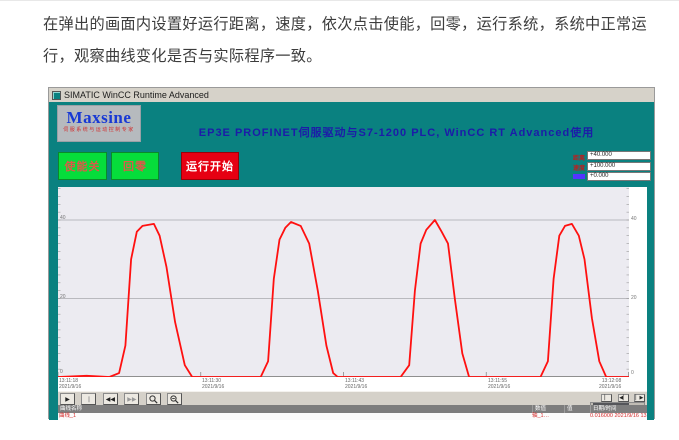  Describe the element at coordinates (63, 297) in the screenshot. I see `y-tick-left-20: 20` at that location.